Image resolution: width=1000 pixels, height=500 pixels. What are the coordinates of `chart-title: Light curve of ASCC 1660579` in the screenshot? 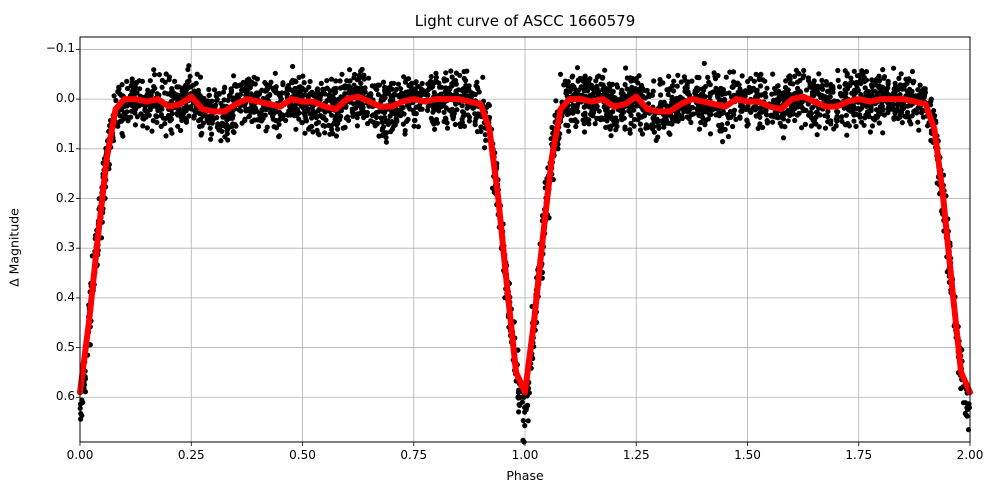 It's located at (525, 21).